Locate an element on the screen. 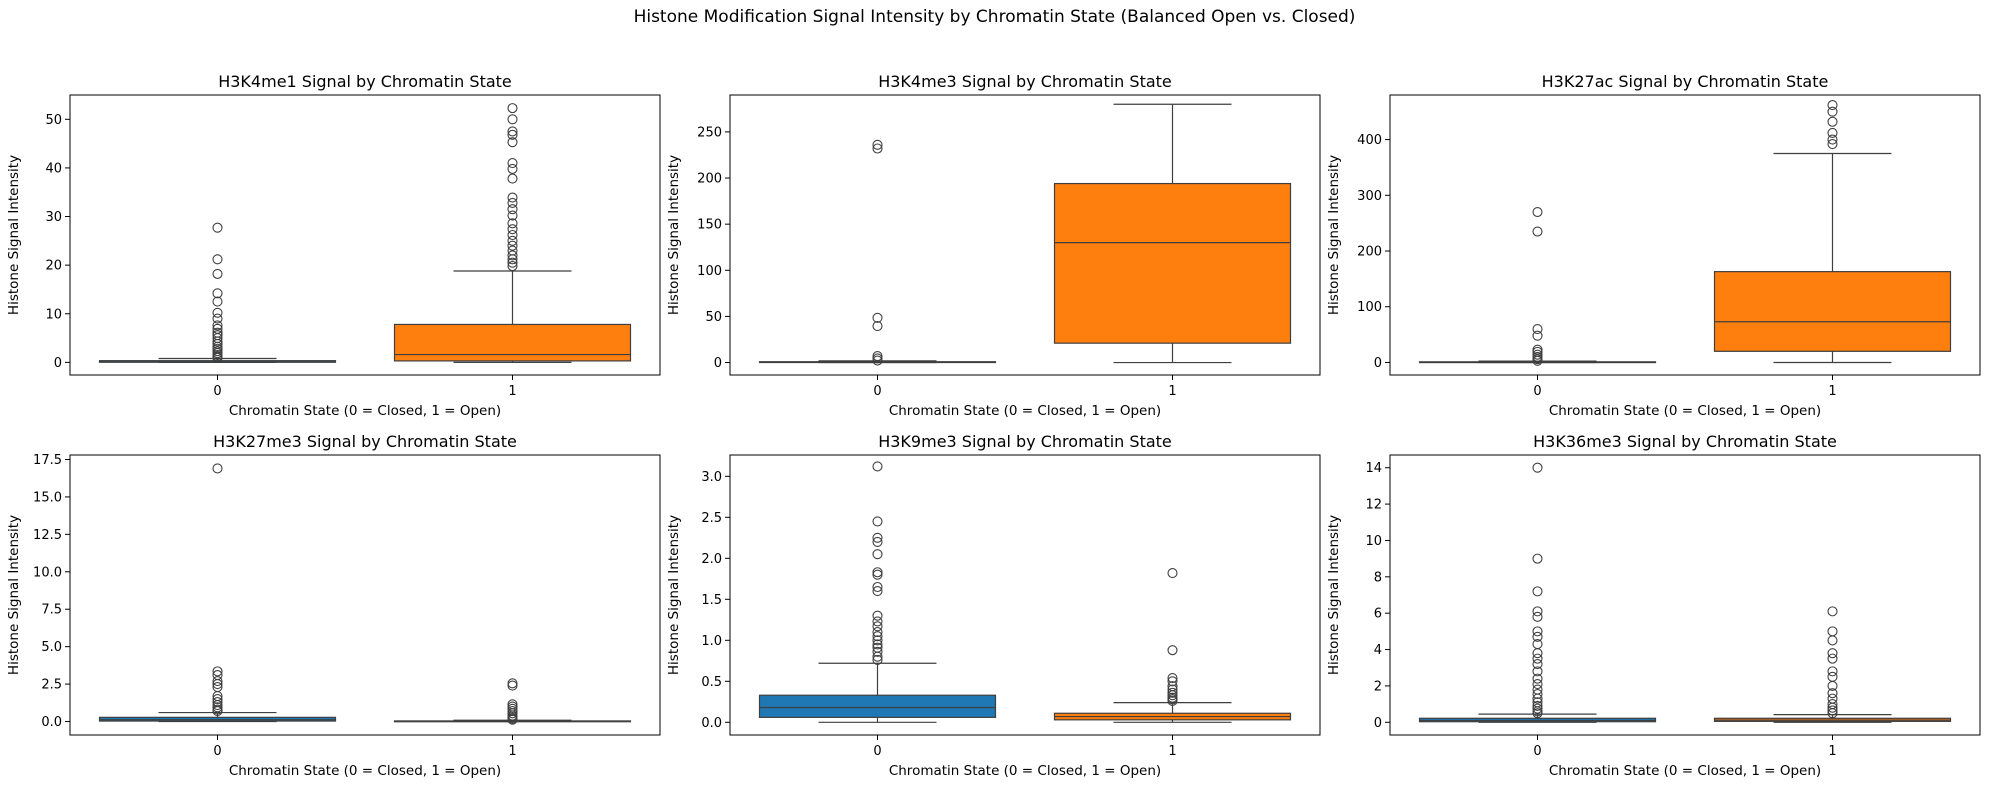 The image size is (1989, 788). y-tick-label: 0.0 is located at coordinates (711, 723).